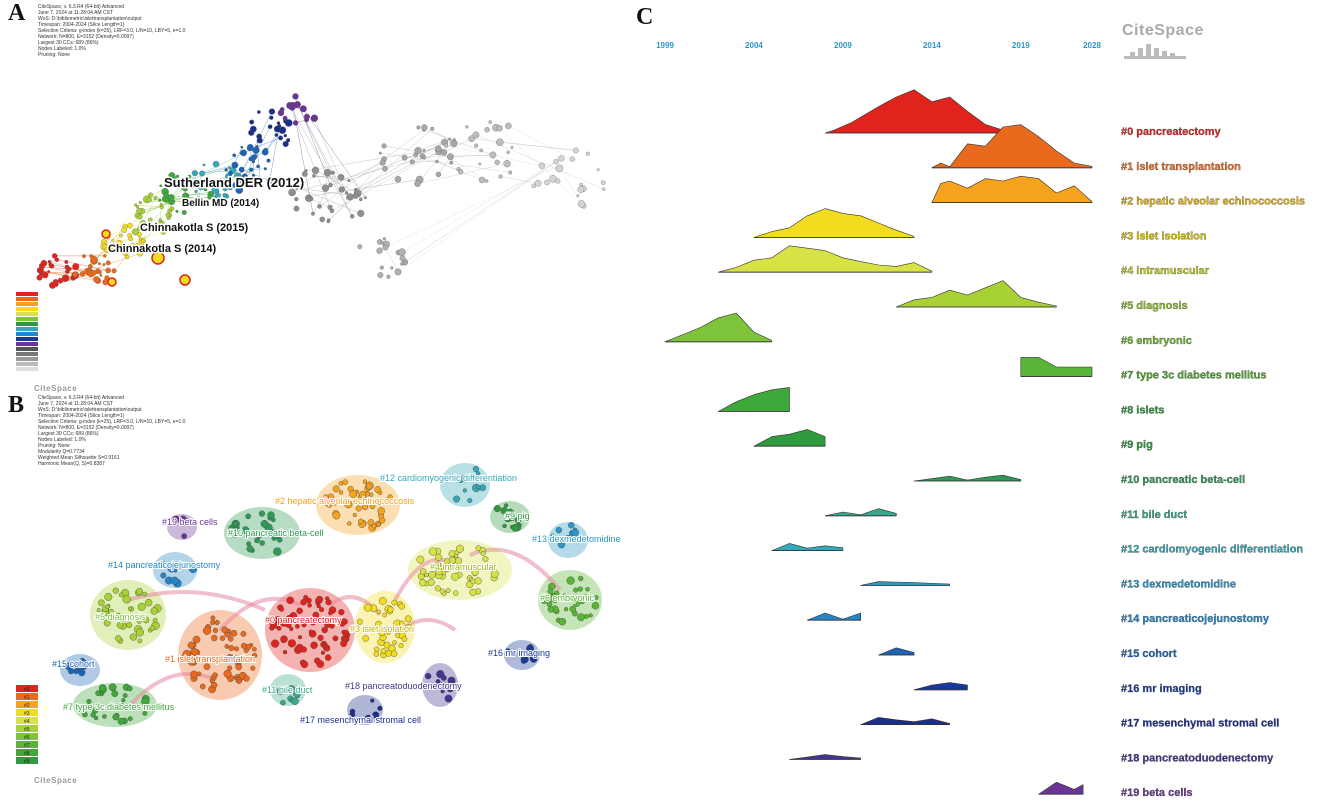 The height and width of the screenshot is (807, 1325). I want to click on node-label-bellin: Bellin MD (2014), so click(220, 203).